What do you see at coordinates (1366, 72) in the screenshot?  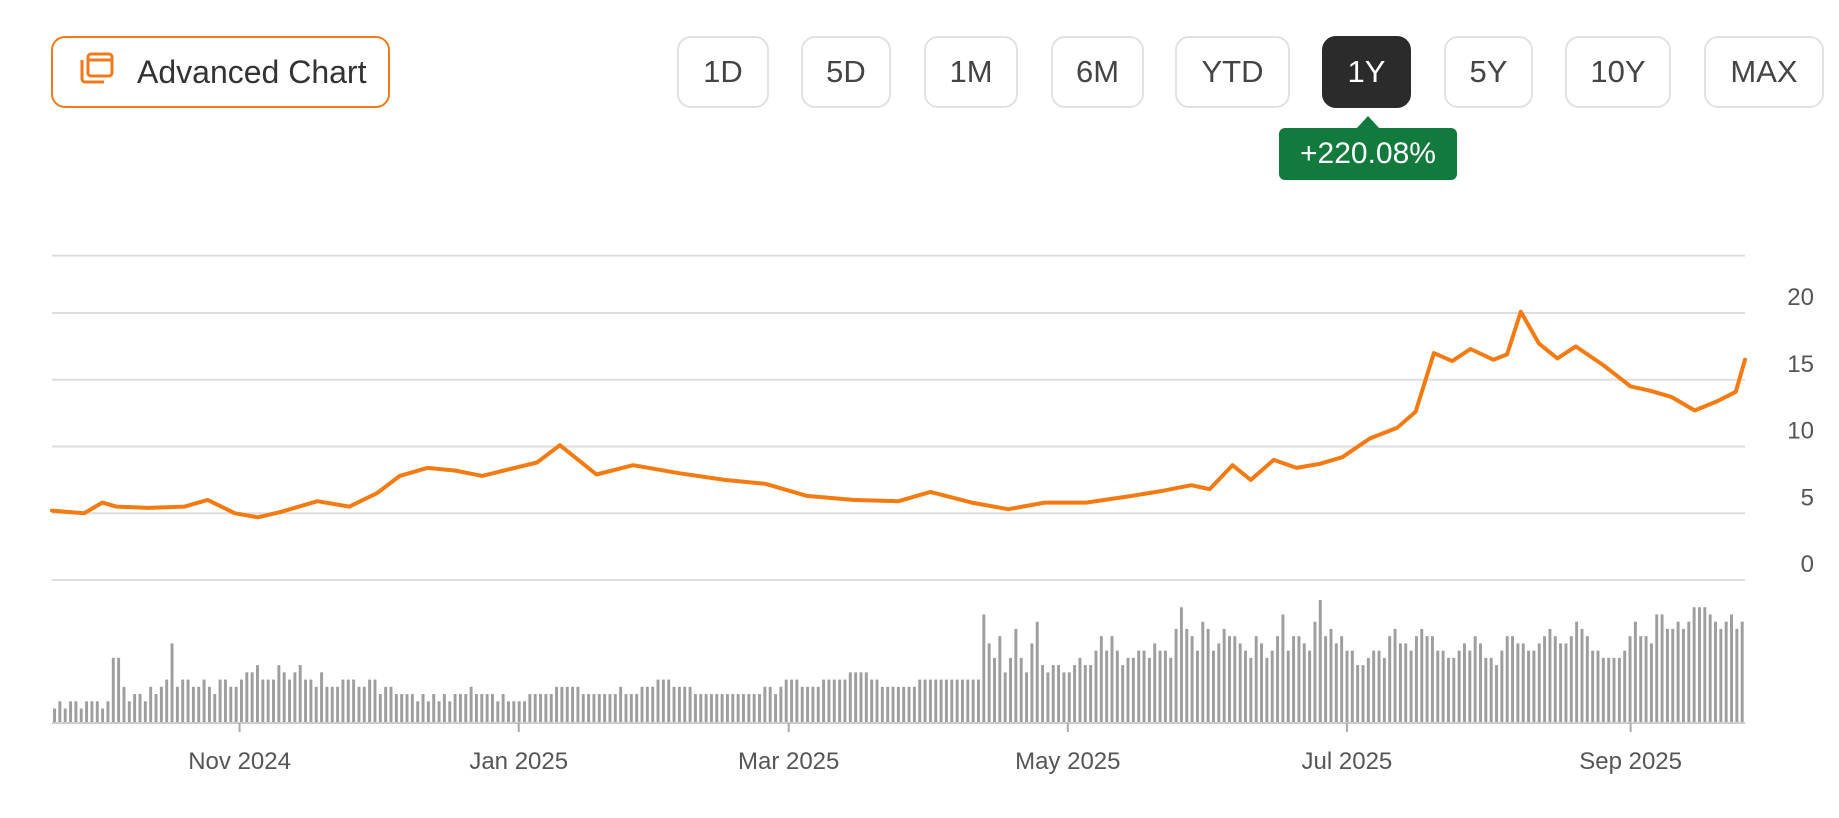 I see `range-button-1y: 1Y` at bounding box center [1366, 72].